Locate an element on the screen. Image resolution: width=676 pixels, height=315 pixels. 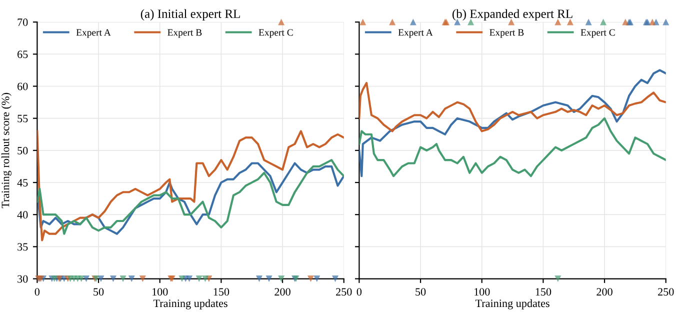
y-tick-label: 30 is located at coordinates (23, 279).